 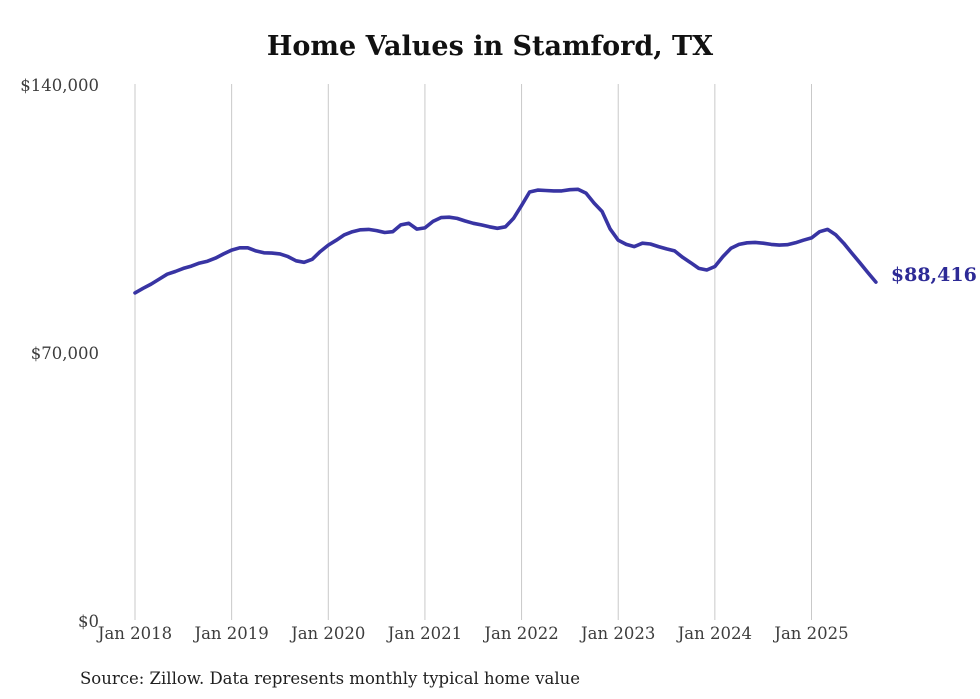 What do you see at coordinates (230, 633) in the screenshot?
I see `x-tick-label: Jan 2019` at bounding box center [230, 633].